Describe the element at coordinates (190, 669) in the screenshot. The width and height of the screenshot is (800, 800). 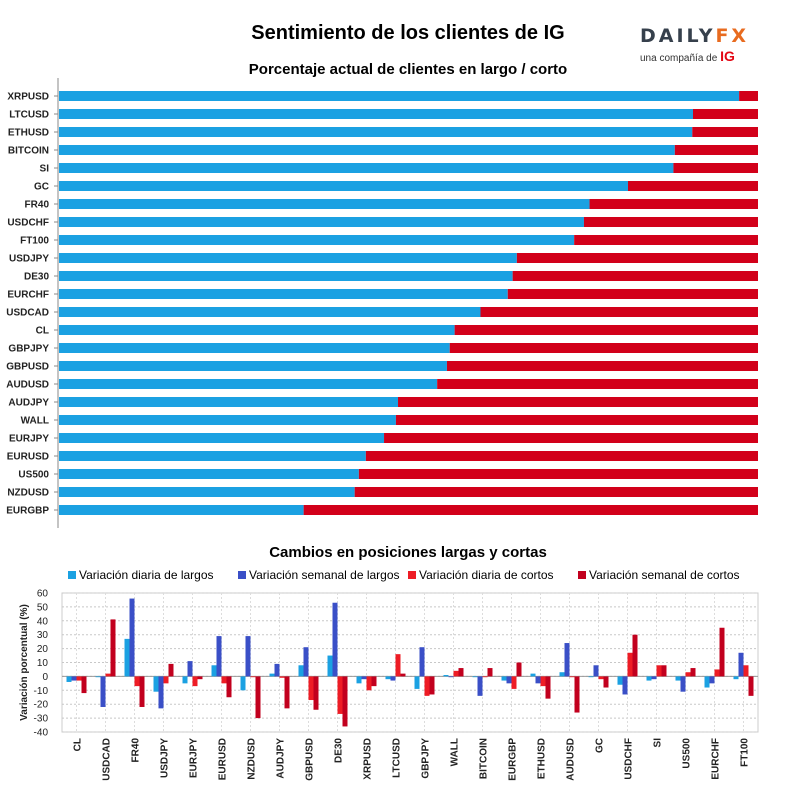
I see `weekly-long-bar-eurjpy` at that location.